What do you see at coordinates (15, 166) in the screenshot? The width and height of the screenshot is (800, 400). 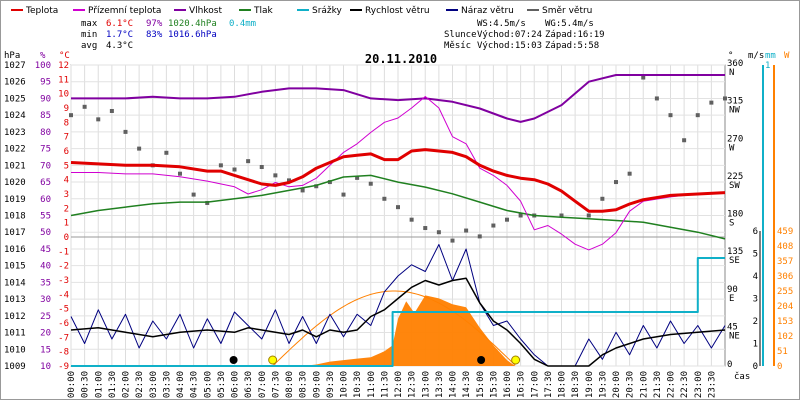 I see `hpa-tick-label: 1021` at bounding box center [15, 166].